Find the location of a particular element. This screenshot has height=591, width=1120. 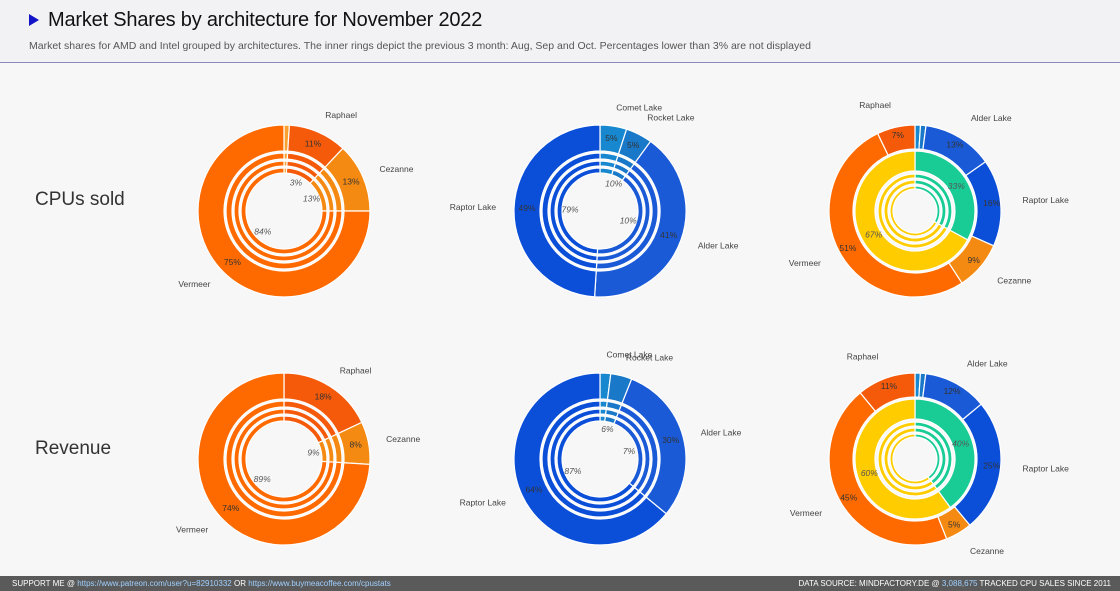

donut-1-inner-value-vermeer: 84% is located at coordinates (262, 231).